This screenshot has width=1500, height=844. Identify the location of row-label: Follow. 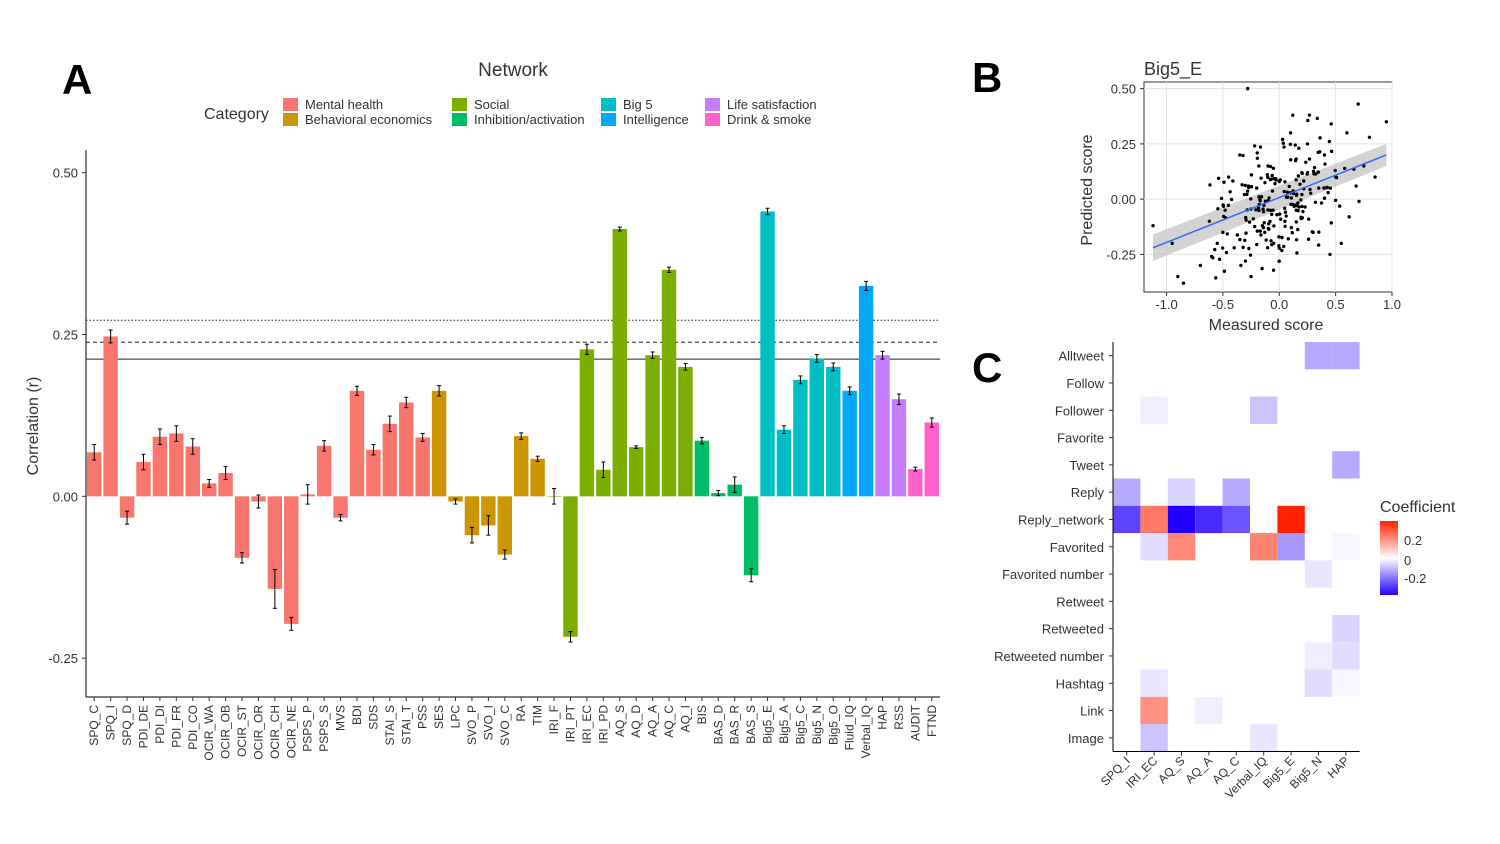
(1085, 383).